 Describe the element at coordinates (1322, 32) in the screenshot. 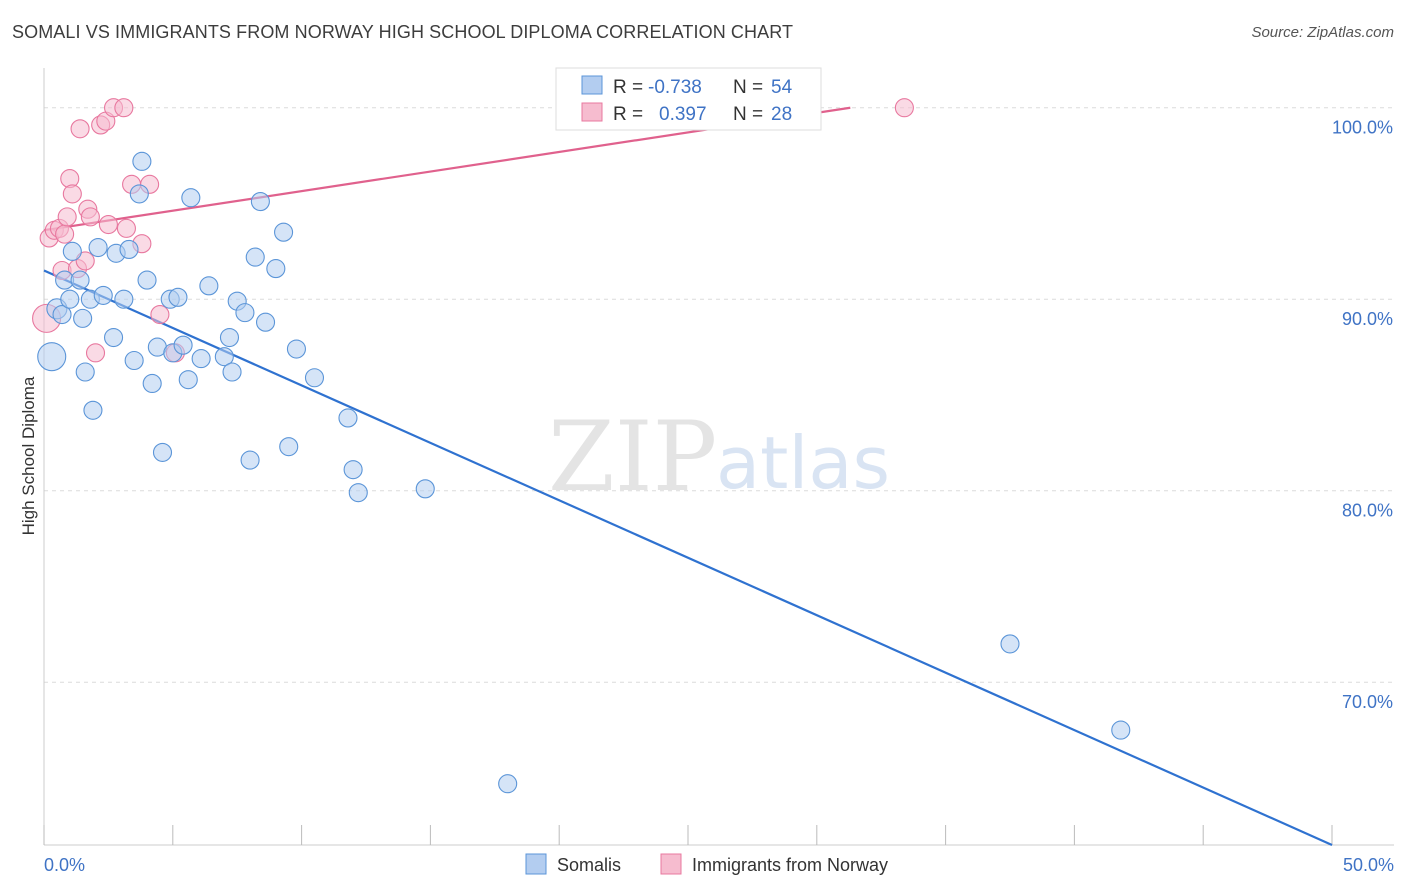

I see `chart-source: Source: ZipAtlas.com` at that location.